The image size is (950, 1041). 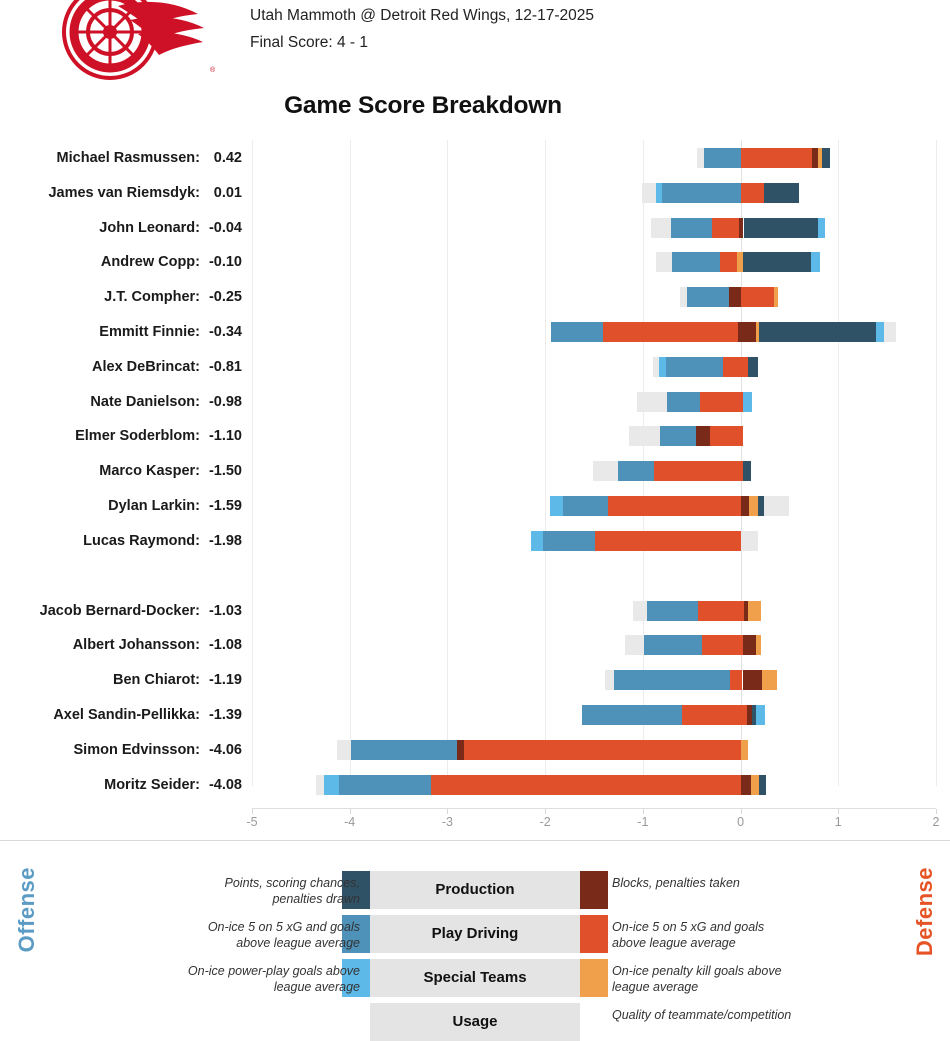 I want to click on player-name-label: Dylan Larkin:, so click(x=154, y=506).